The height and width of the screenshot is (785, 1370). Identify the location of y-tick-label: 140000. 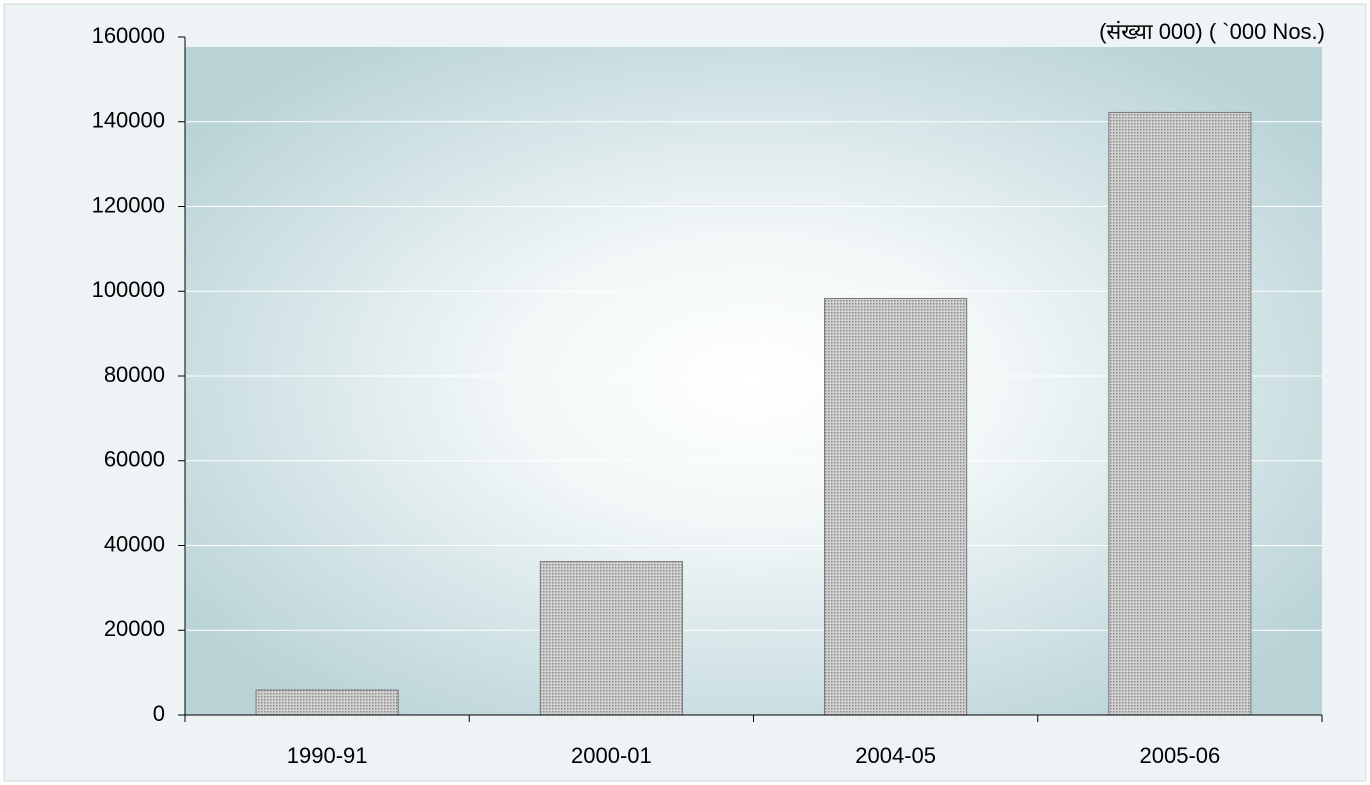
(128, 120).